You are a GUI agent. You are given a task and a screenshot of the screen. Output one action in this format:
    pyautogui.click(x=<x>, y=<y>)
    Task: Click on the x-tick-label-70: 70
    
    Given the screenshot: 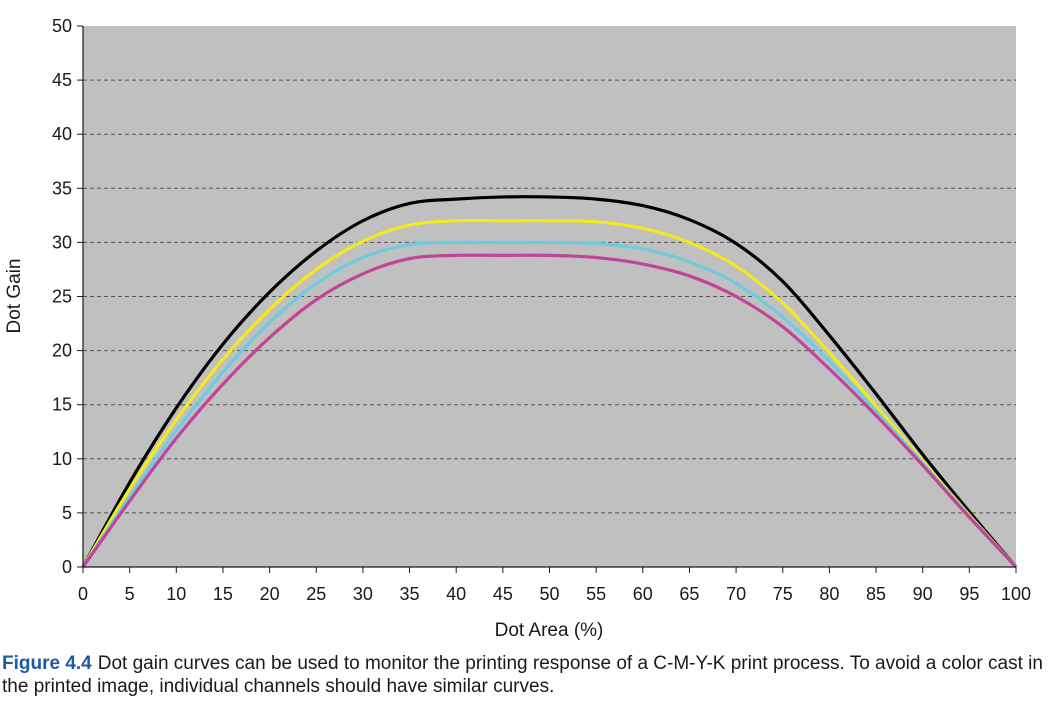 What is the action you would take?
    pyautogui.click(x=736, y=594)
    